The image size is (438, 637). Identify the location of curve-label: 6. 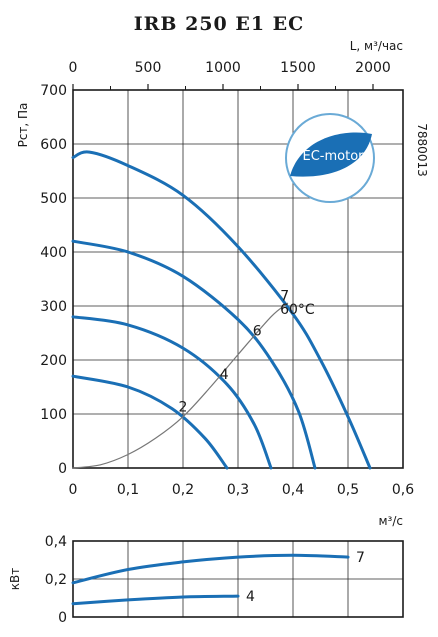
(257, 332).